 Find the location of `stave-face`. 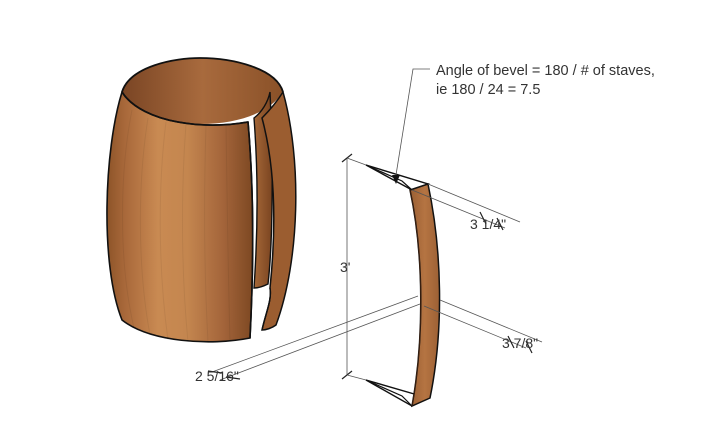

stave-face is located at coordinates (425, 295).